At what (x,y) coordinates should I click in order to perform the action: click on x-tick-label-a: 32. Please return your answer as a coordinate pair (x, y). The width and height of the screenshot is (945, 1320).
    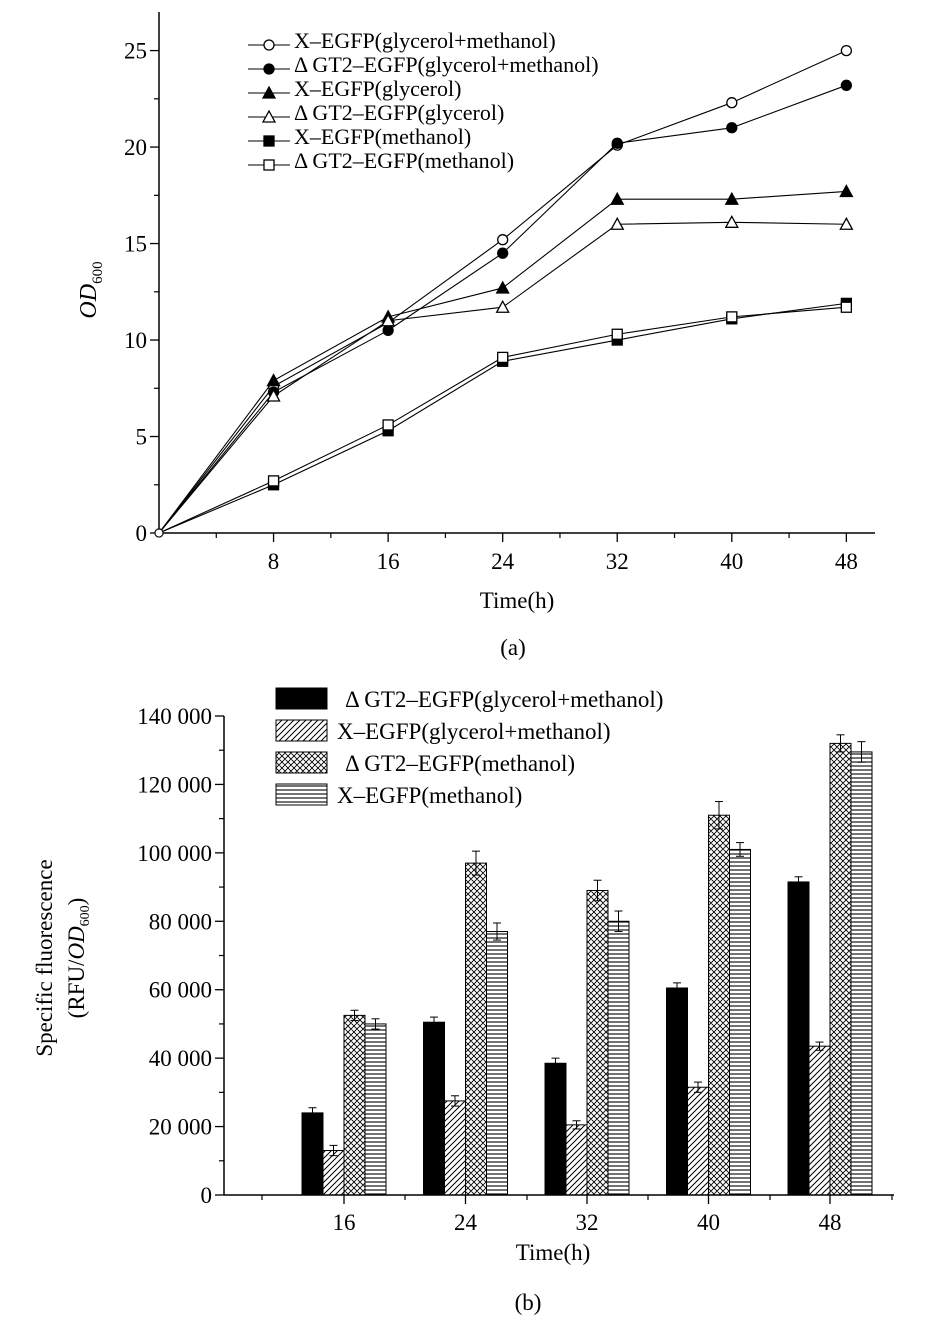
    Looking at the image, I should click on (617, 561).